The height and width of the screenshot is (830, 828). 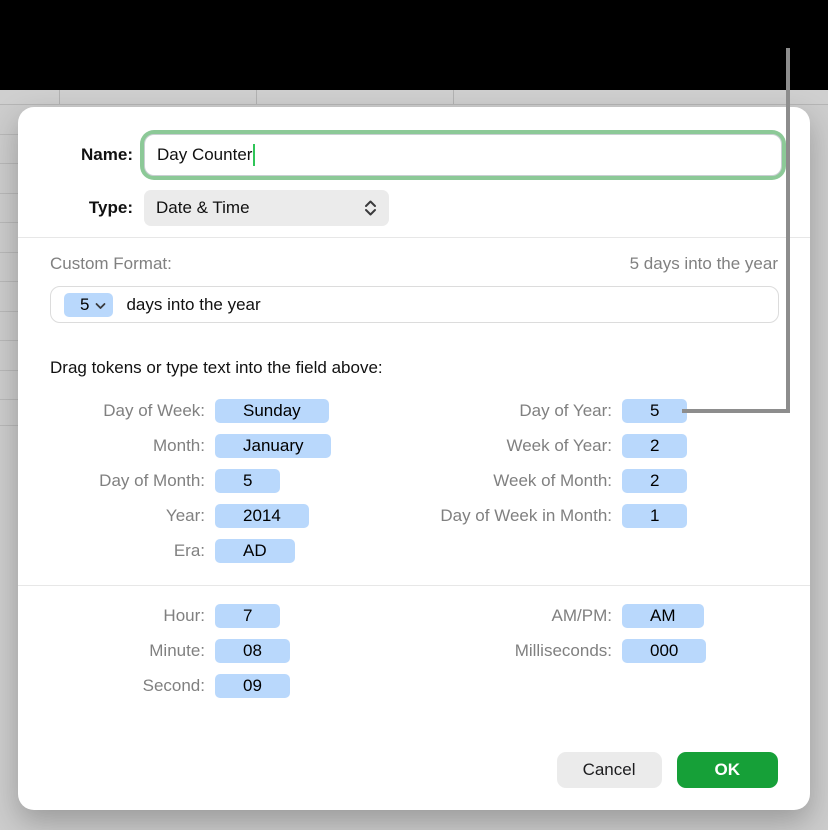 What do you see at coordinates (193, 304) in the screenshot?
I see `format-field-text: days into the year` at bounding box center [193, 304].